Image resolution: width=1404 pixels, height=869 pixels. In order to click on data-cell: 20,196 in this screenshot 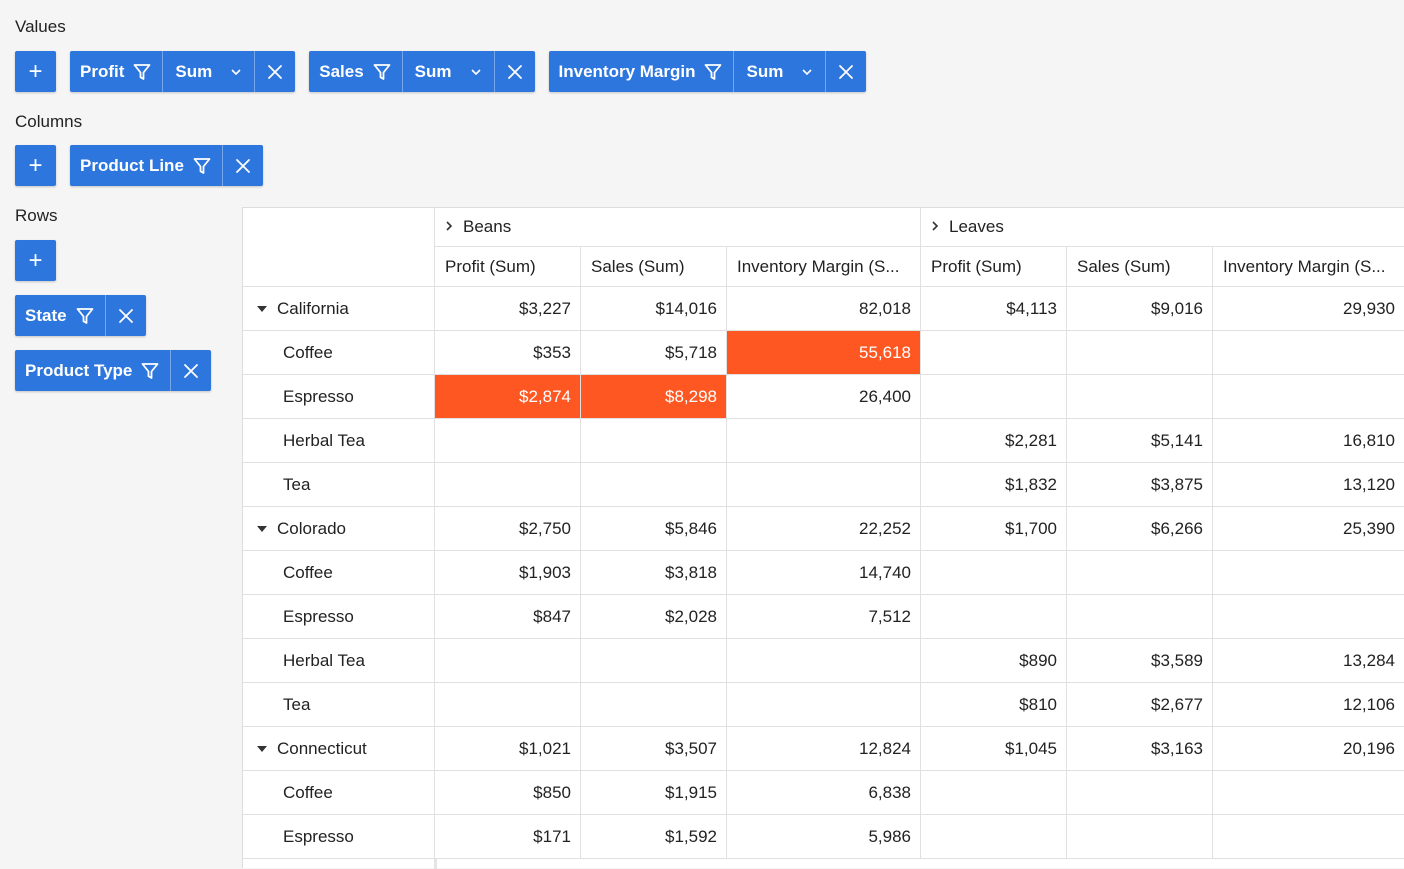, I will do `click(1308, 749)`.